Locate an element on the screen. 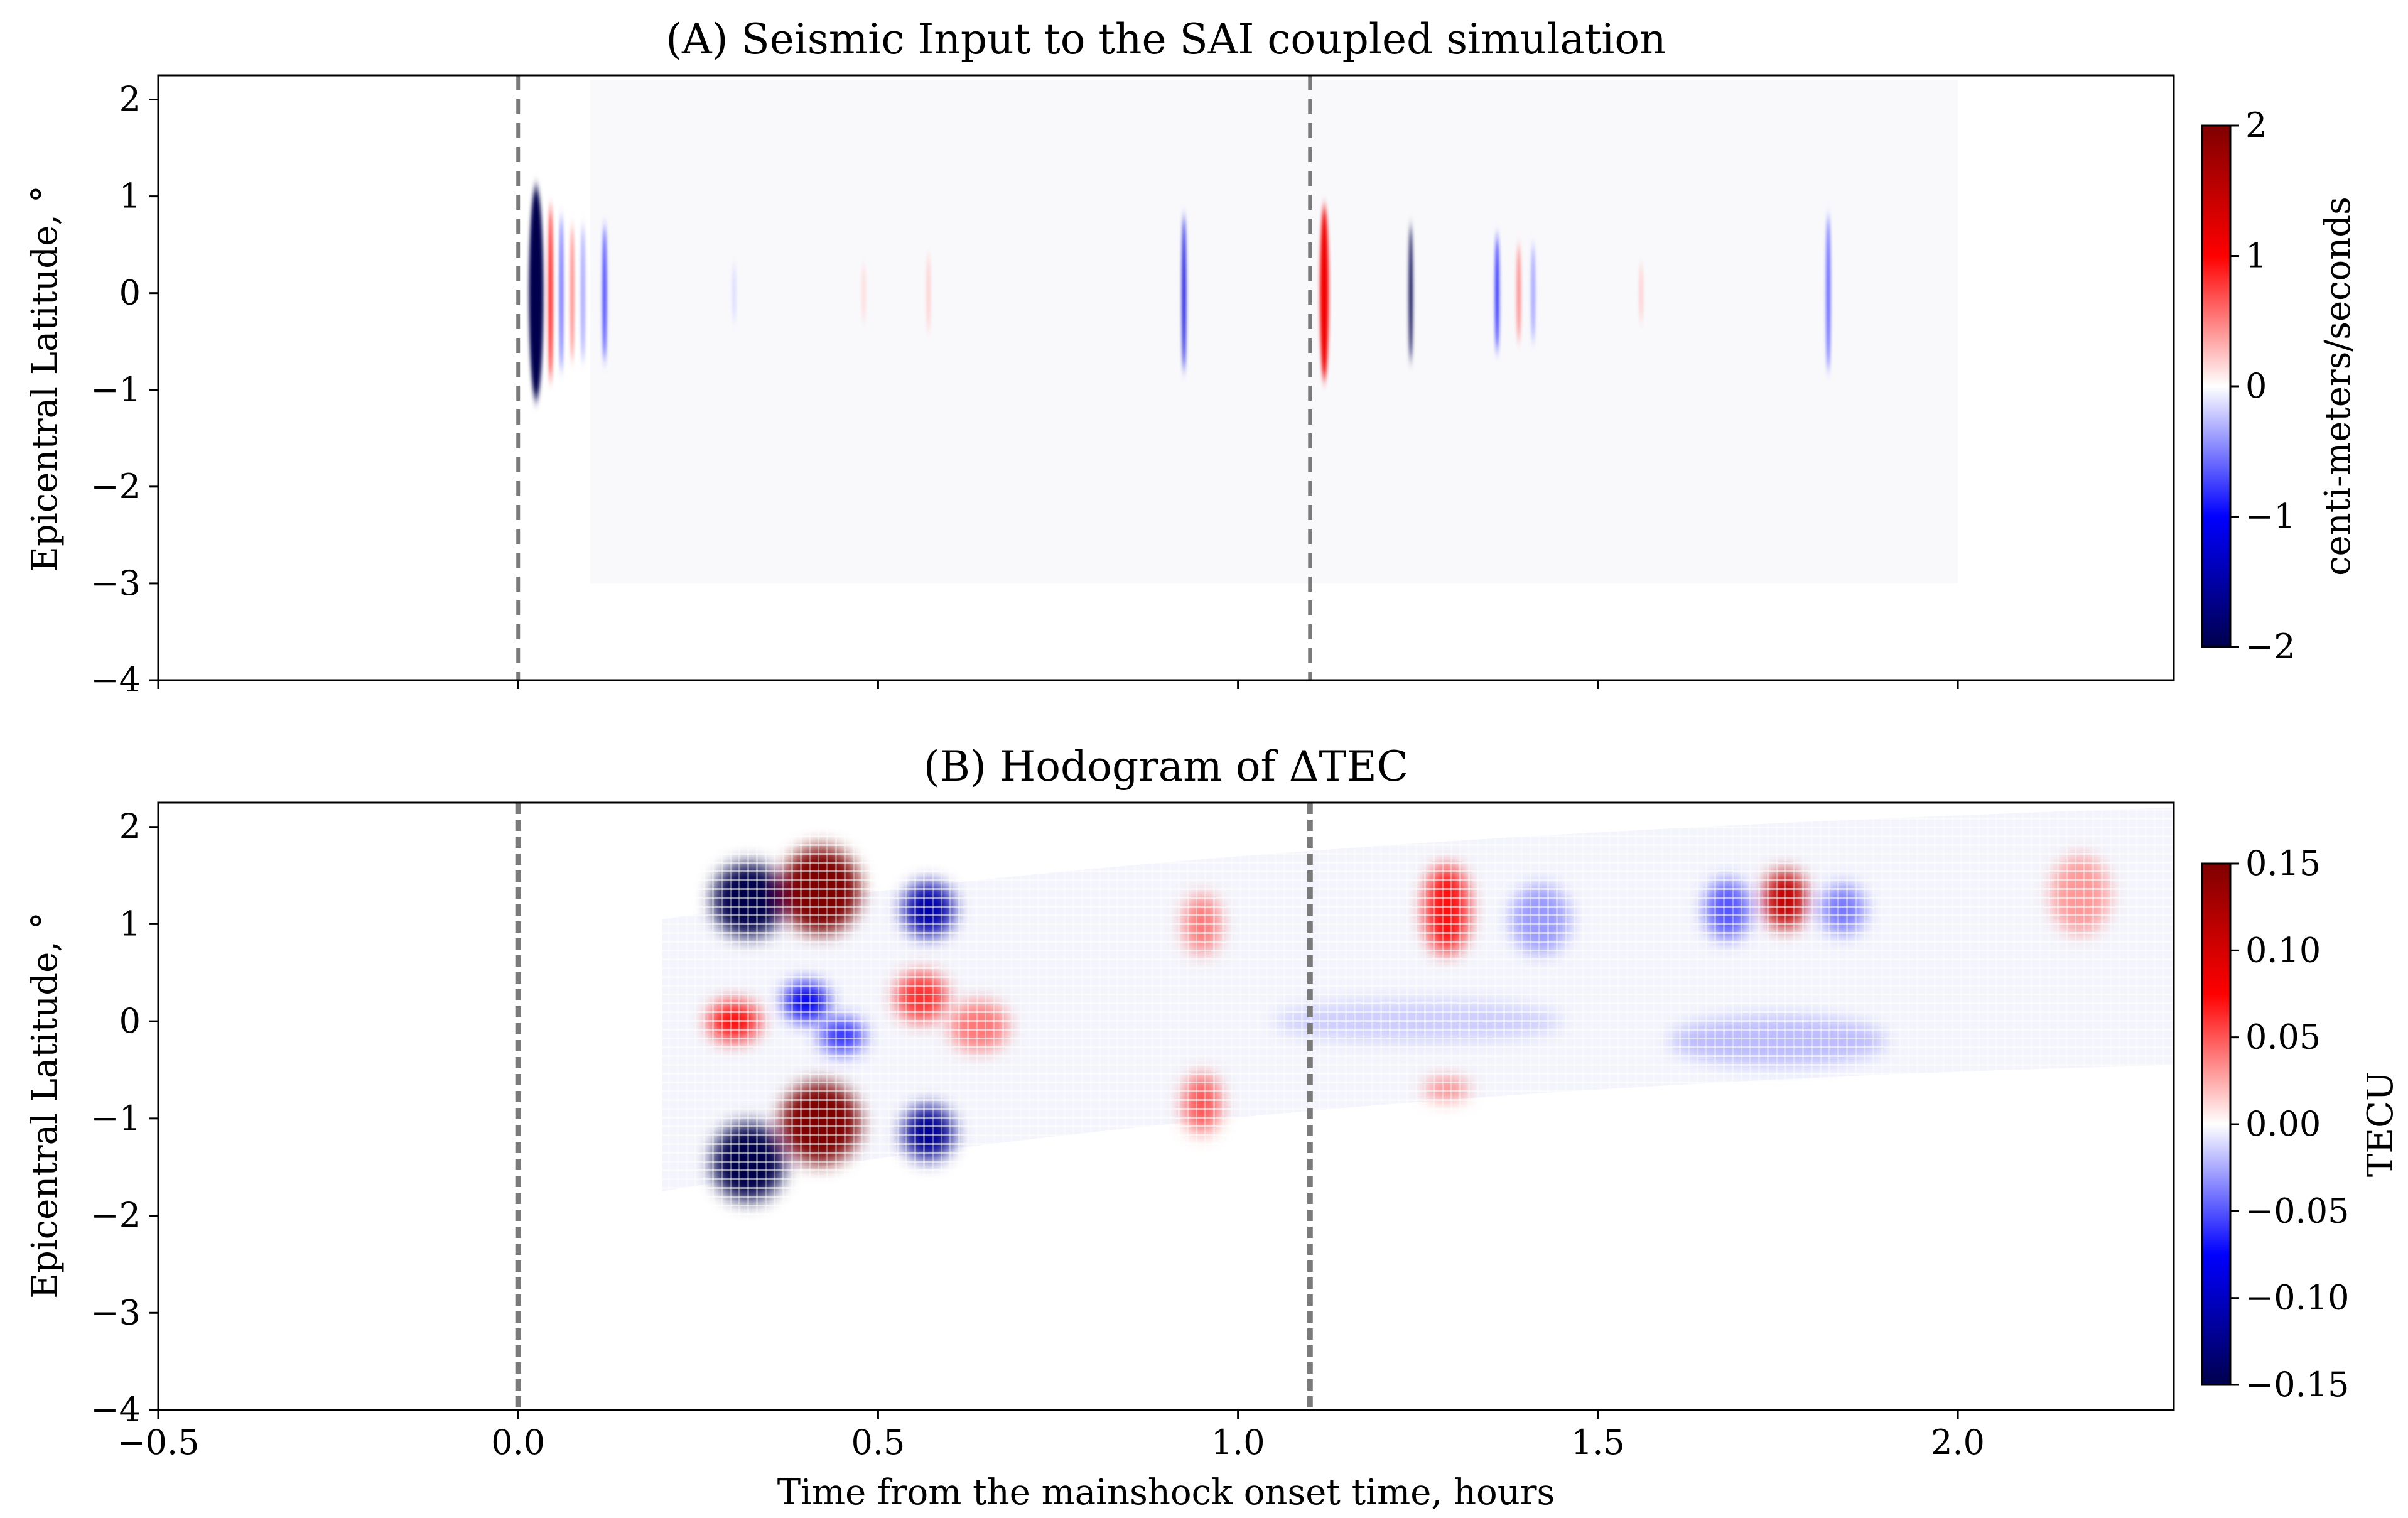 The width and height of the screenshot is (2408, 1518). panel-a-colorbar-gradient is located at coordinates (2216, 386).